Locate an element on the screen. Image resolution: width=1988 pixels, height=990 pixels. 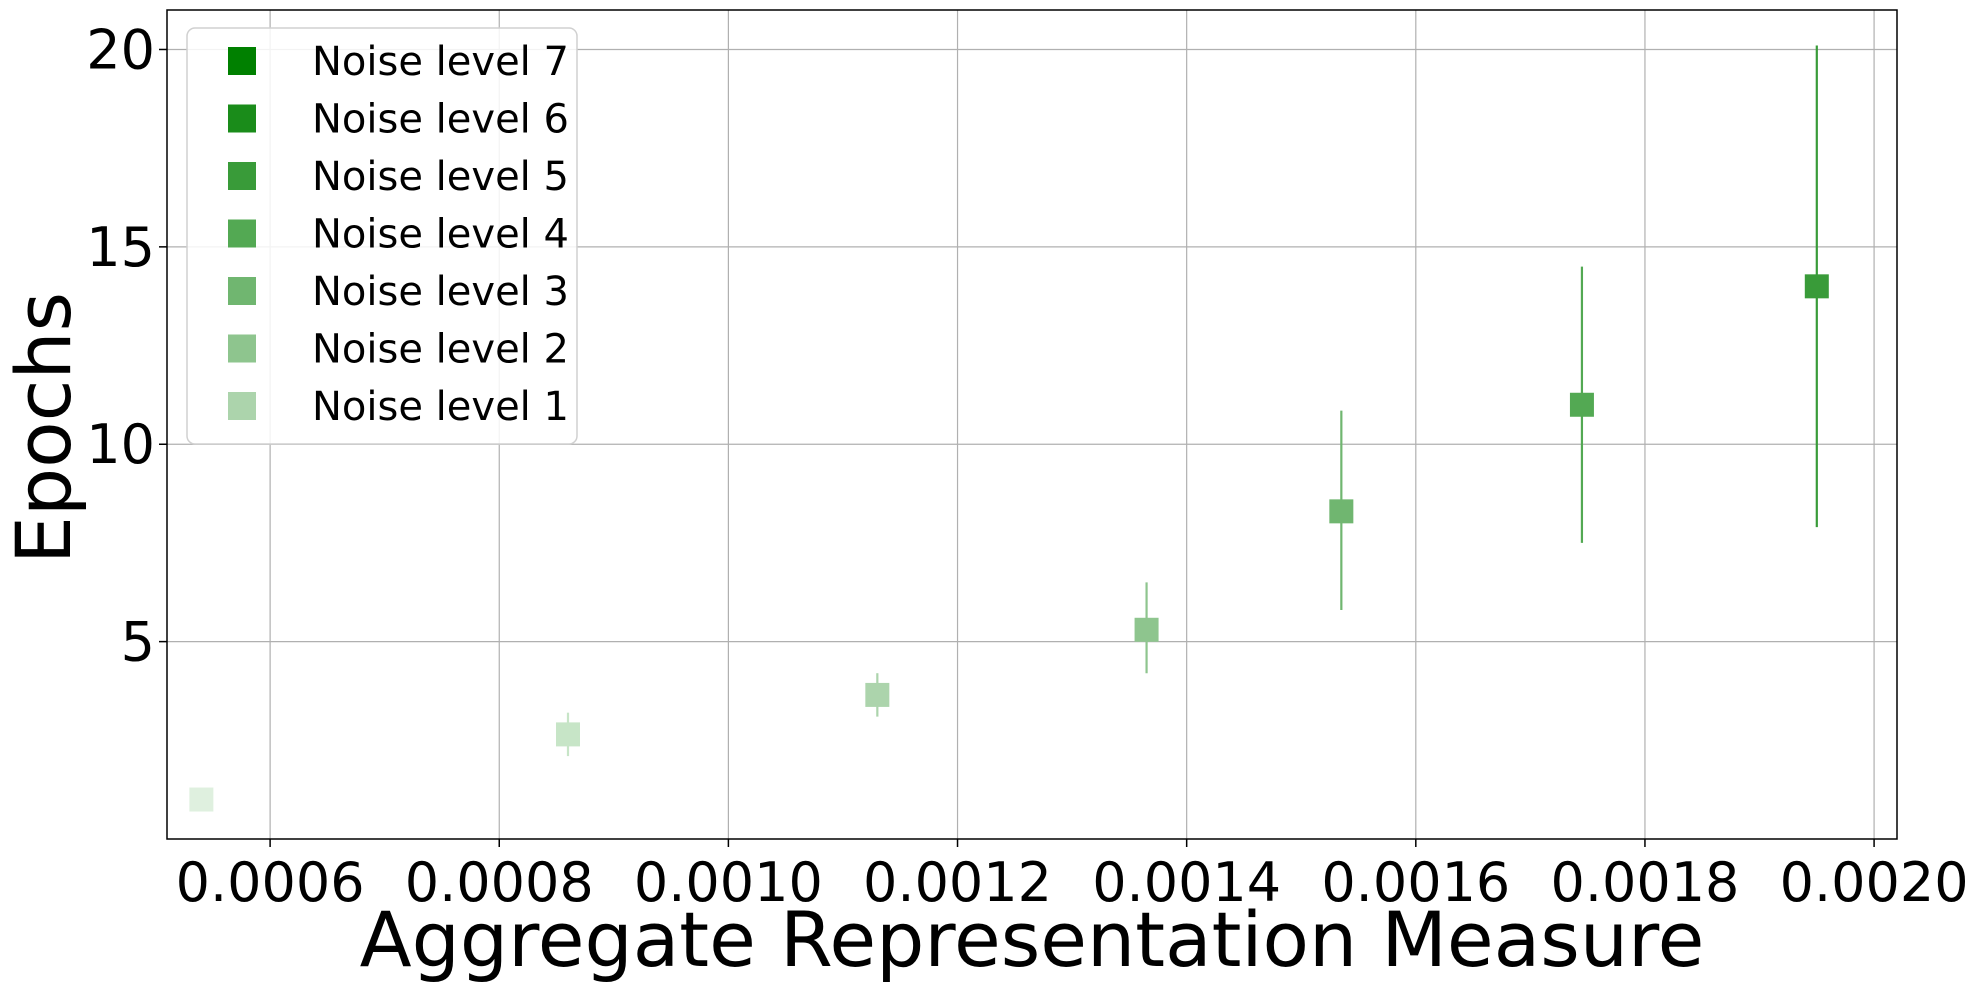
y-tick-label: 10 is located at coordinates (120, 444).